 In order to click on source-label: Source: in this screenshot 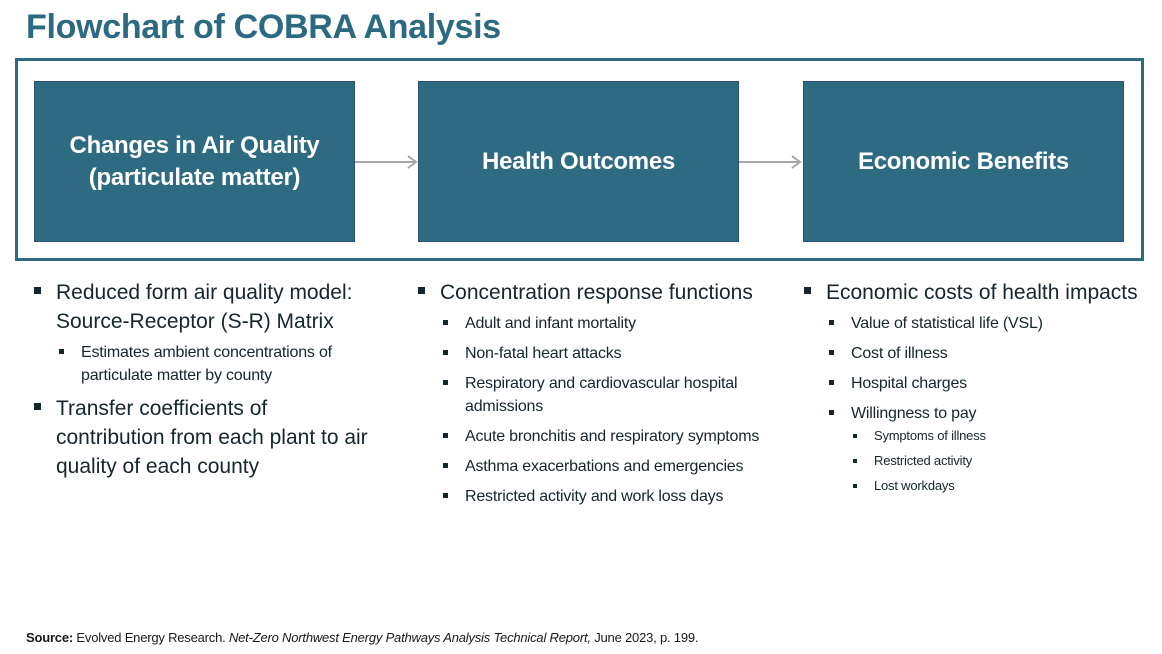, I will do `click(50, 637)`.